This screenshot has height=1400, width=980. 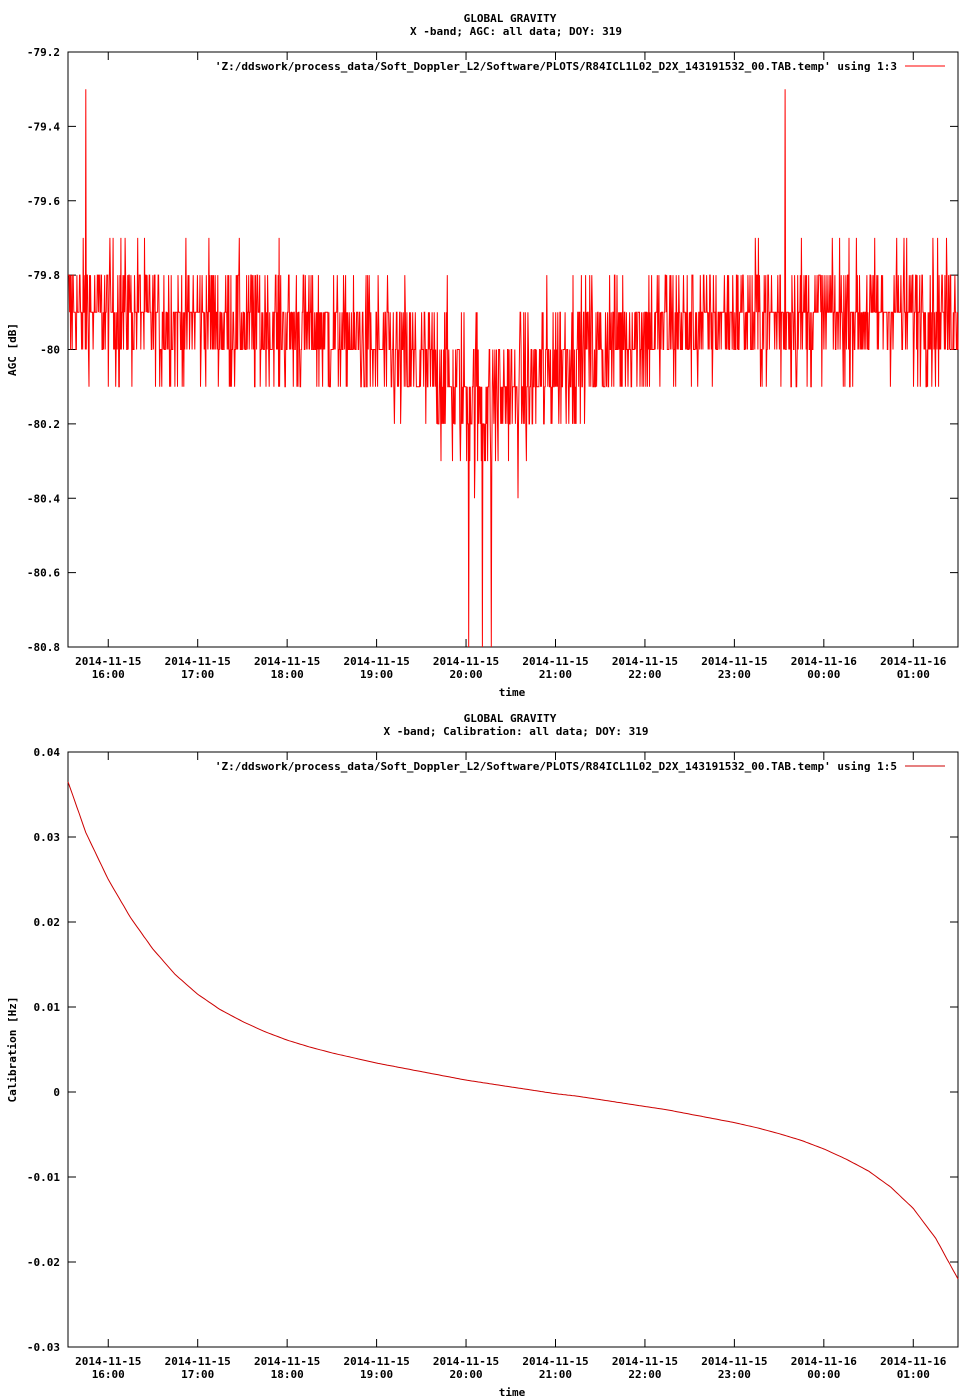 I want to click on y-tick-label: -80.8, so click(x=43, y=647).